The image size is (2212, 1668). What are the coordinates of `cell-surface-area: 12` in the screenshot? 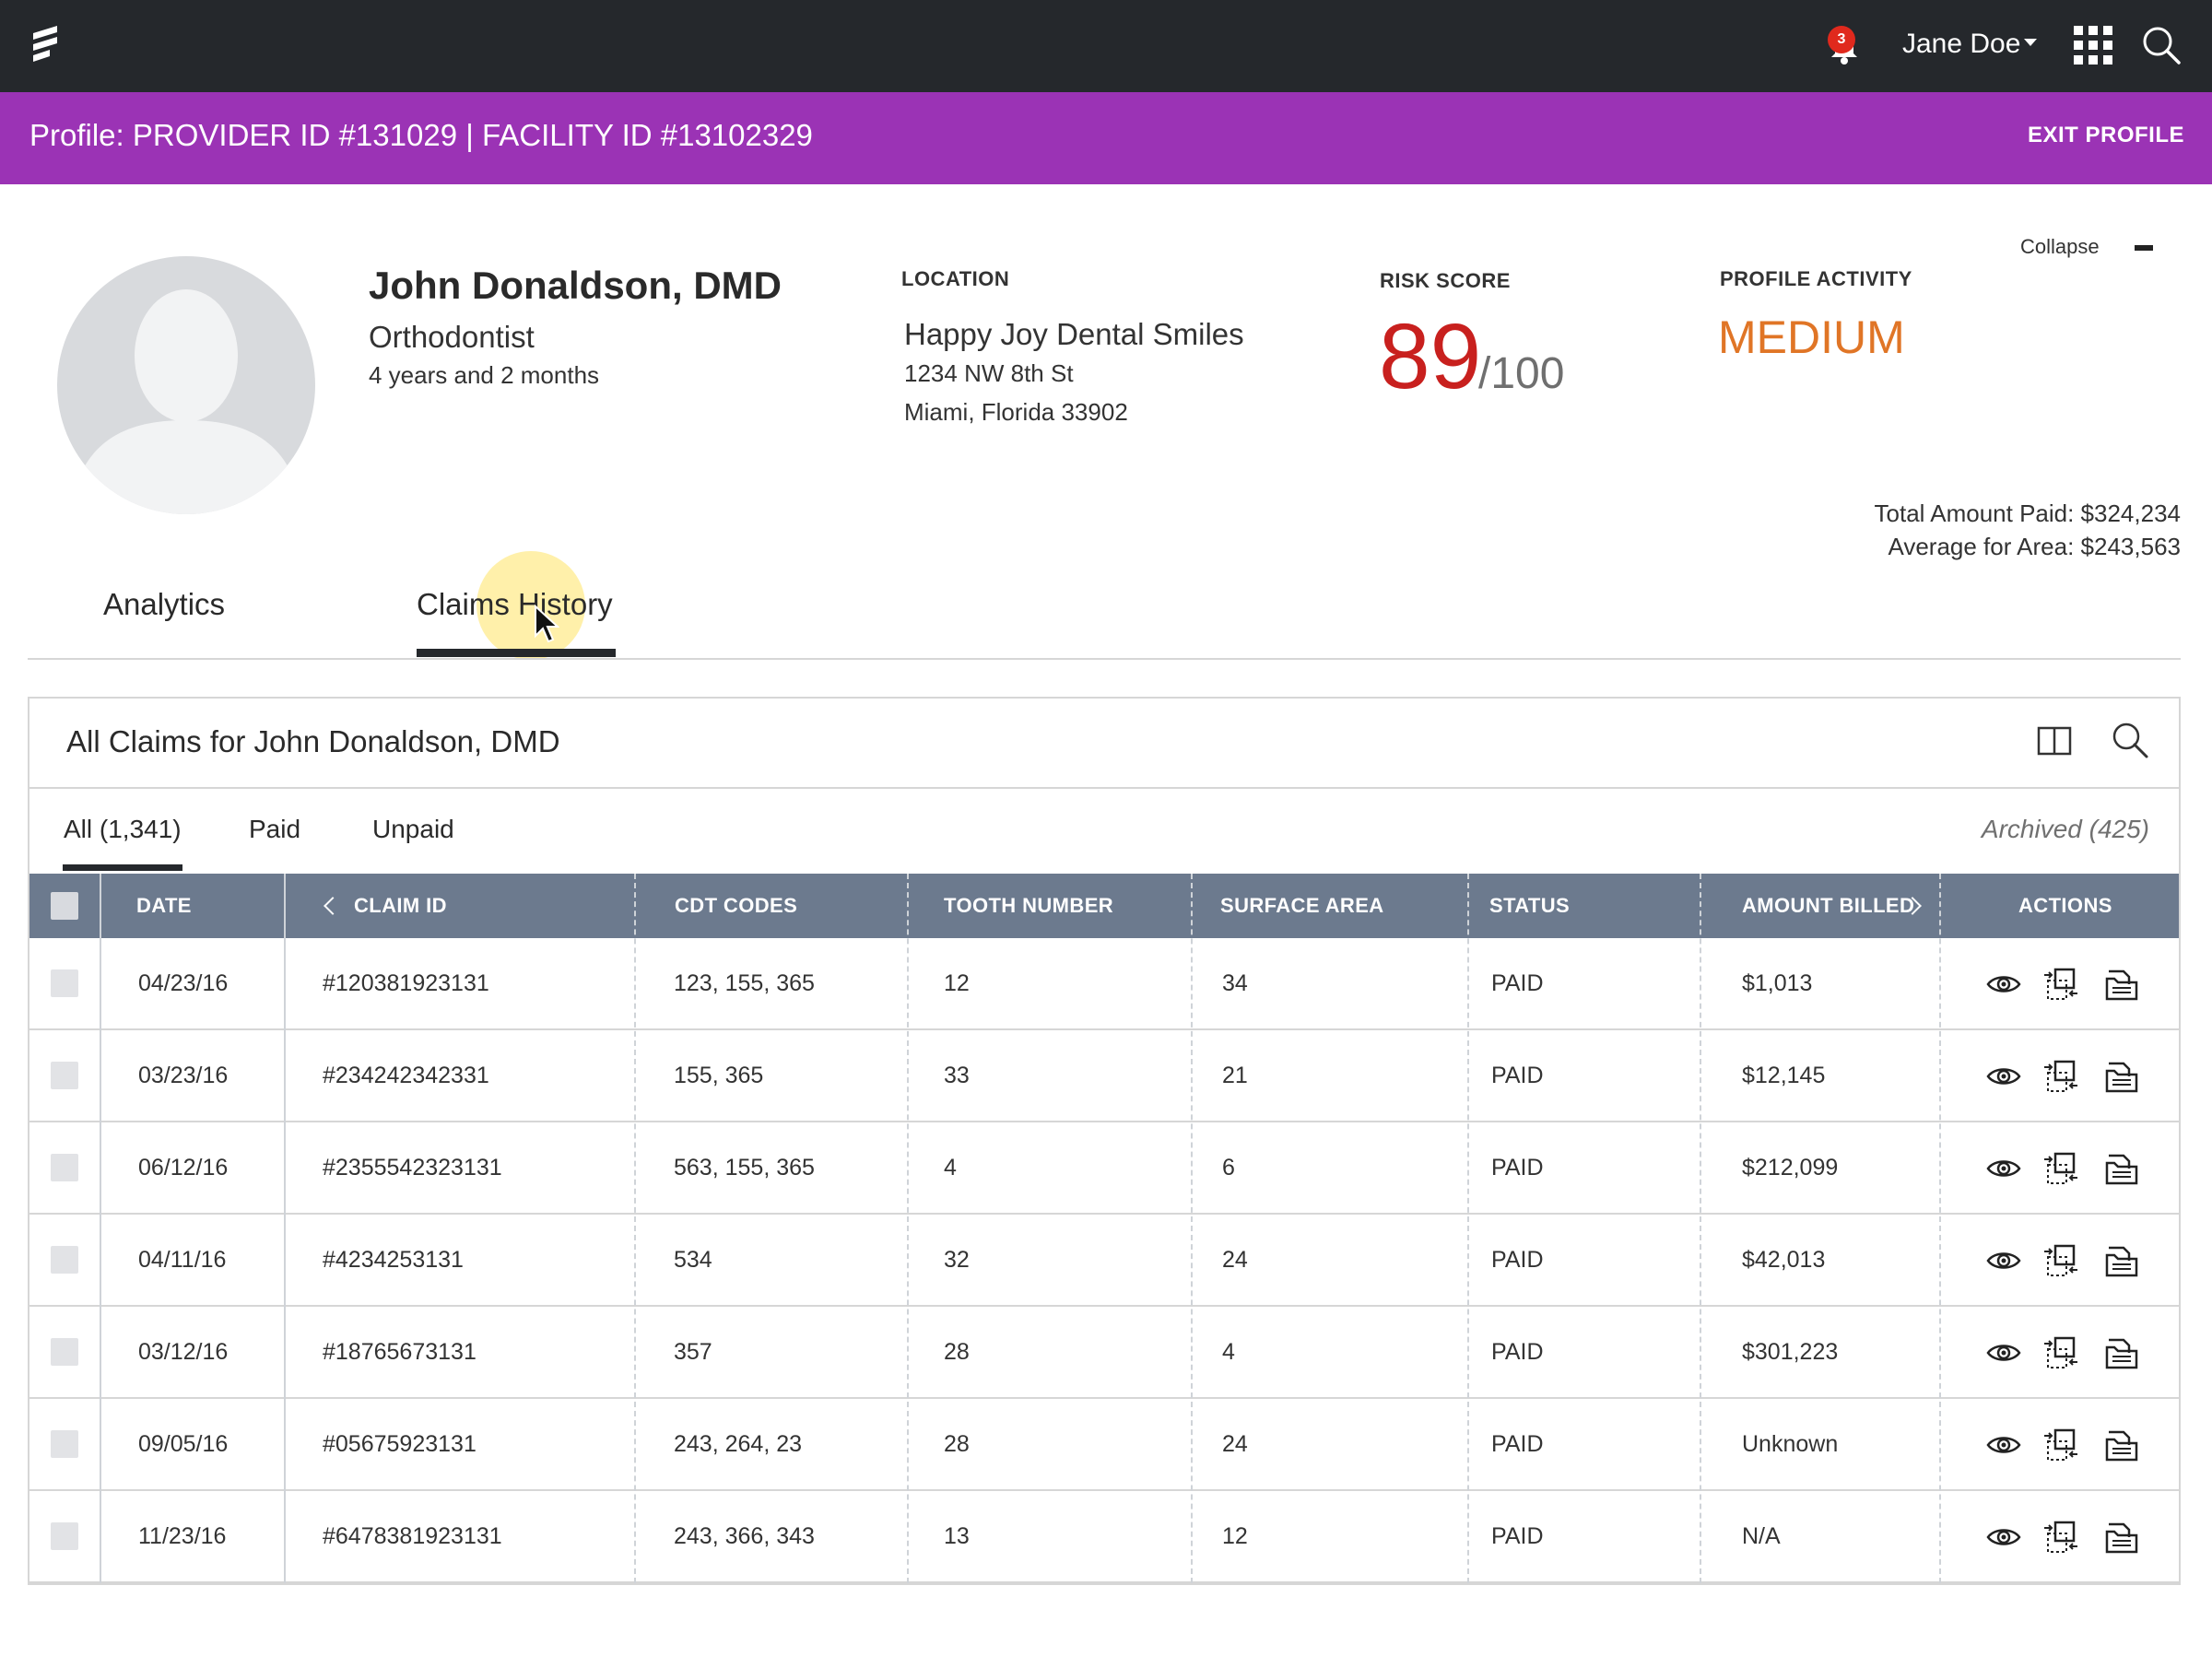 It's located at (1235, 1536).